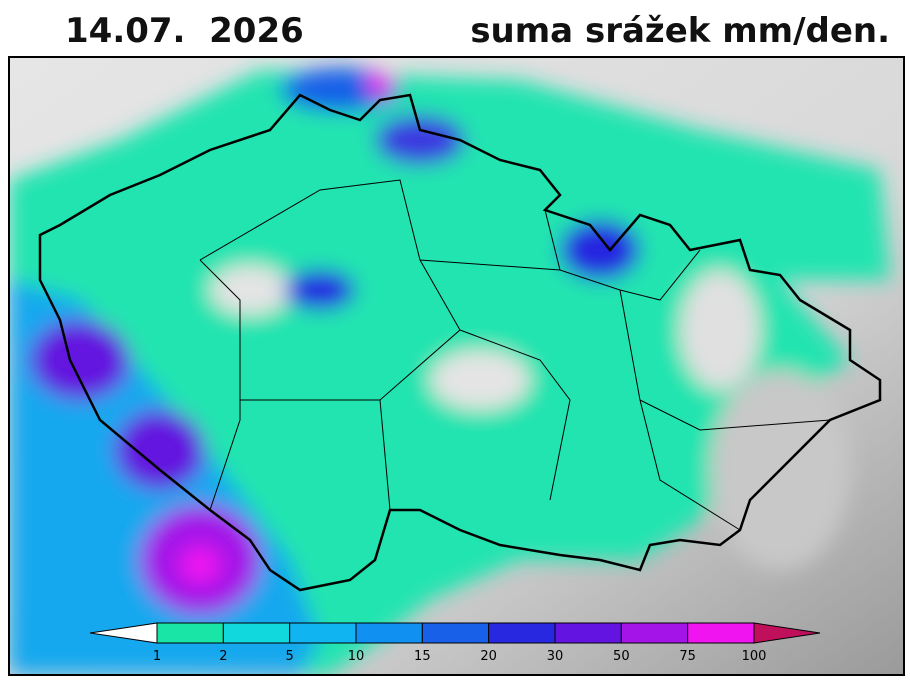 This screenshot has width=910, height=683. What do you see at coordinates (184, 31) in the screenshot?
I see `date-title: 14.07. 2026` at bounding box center [184, 31].